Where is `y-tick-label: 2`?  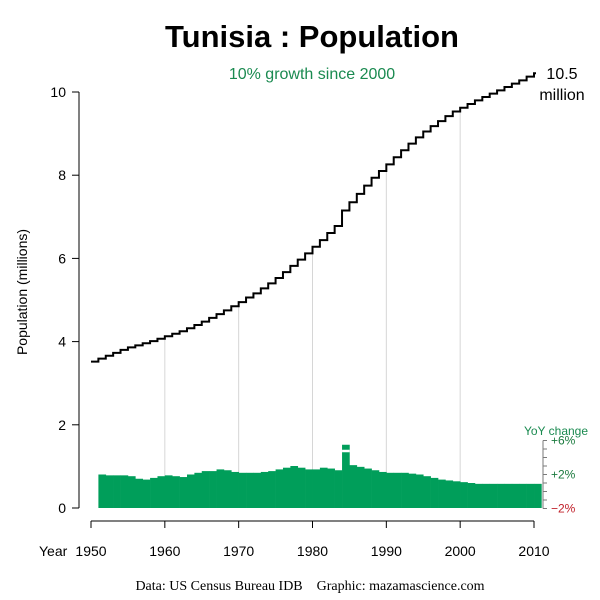 y-tick-label: 2 is located at coordinates (62, 425).